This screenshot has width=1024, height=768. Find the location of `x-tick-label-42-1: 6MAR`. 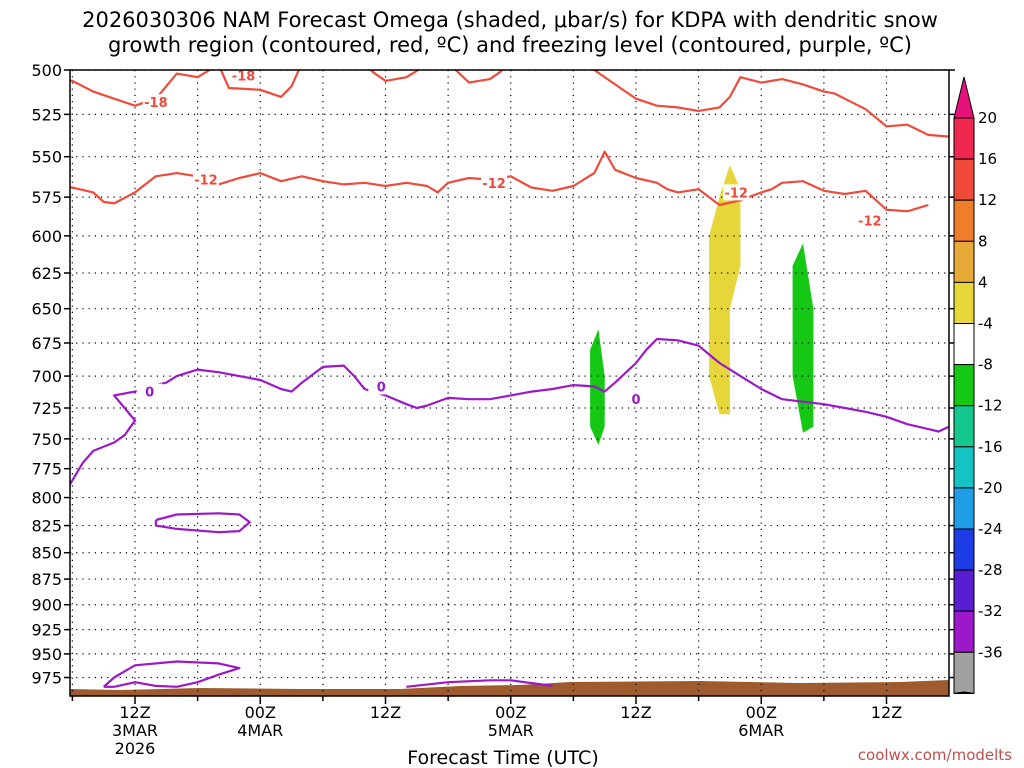

x-tick-label-42-1: 6MAR is located at coordinates (761, 730).